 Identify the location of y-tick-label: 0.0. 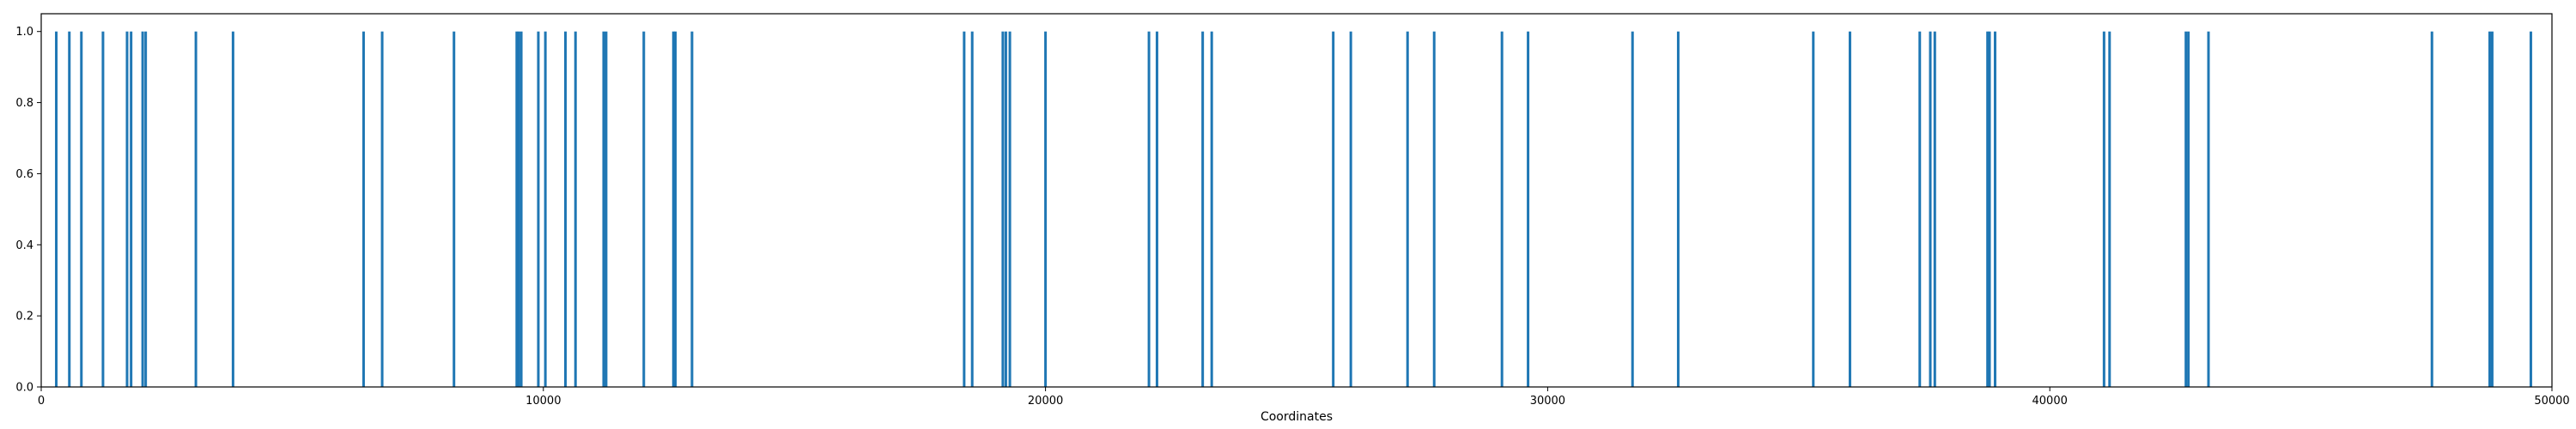
(24, 388).